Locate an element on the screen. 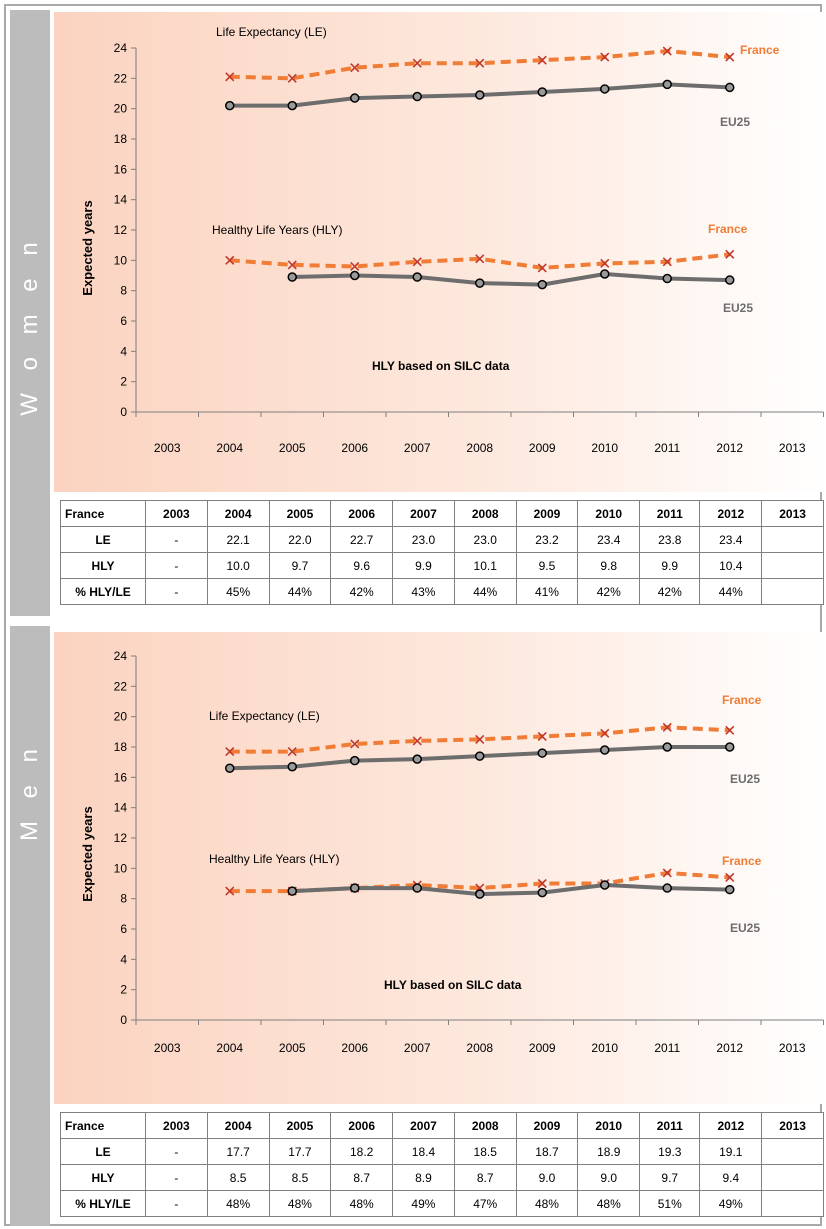 This screenshot has height=1229, width=826. table-cell: 51% is located at coordinates (670, 1203).